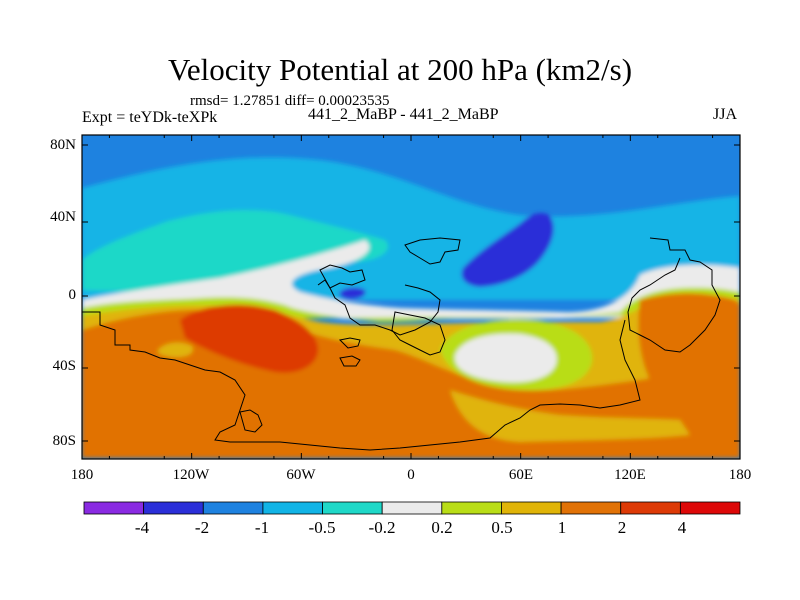  Describe the element at coordinates (251, 421) in the screenshot. I see `coast-west-south-edge` at that location.